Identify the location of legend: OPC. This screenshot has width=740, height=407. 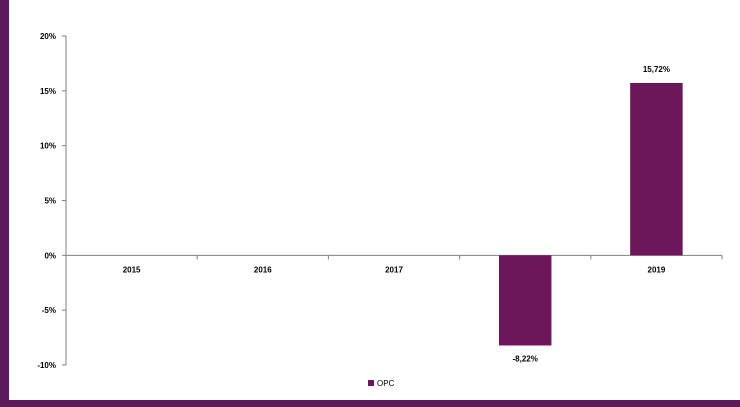
(381, 383).